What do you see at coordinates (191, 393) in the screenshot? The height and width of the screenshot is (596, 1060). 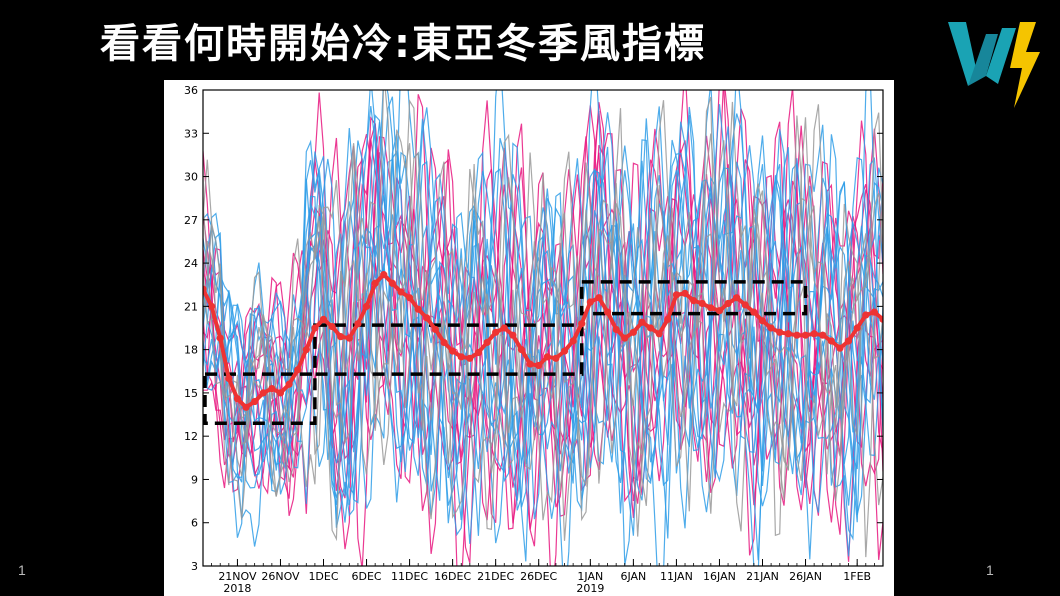 I see `y-tick-label-4: 15` at bounding box center [191, 393].